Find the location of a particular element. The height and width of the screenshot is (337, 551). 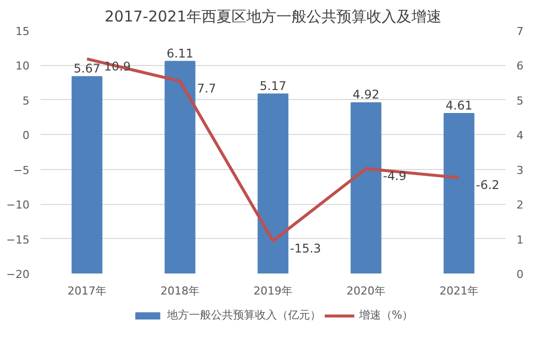

y2-tick-label: 3 is located at coordinates (520, 170).